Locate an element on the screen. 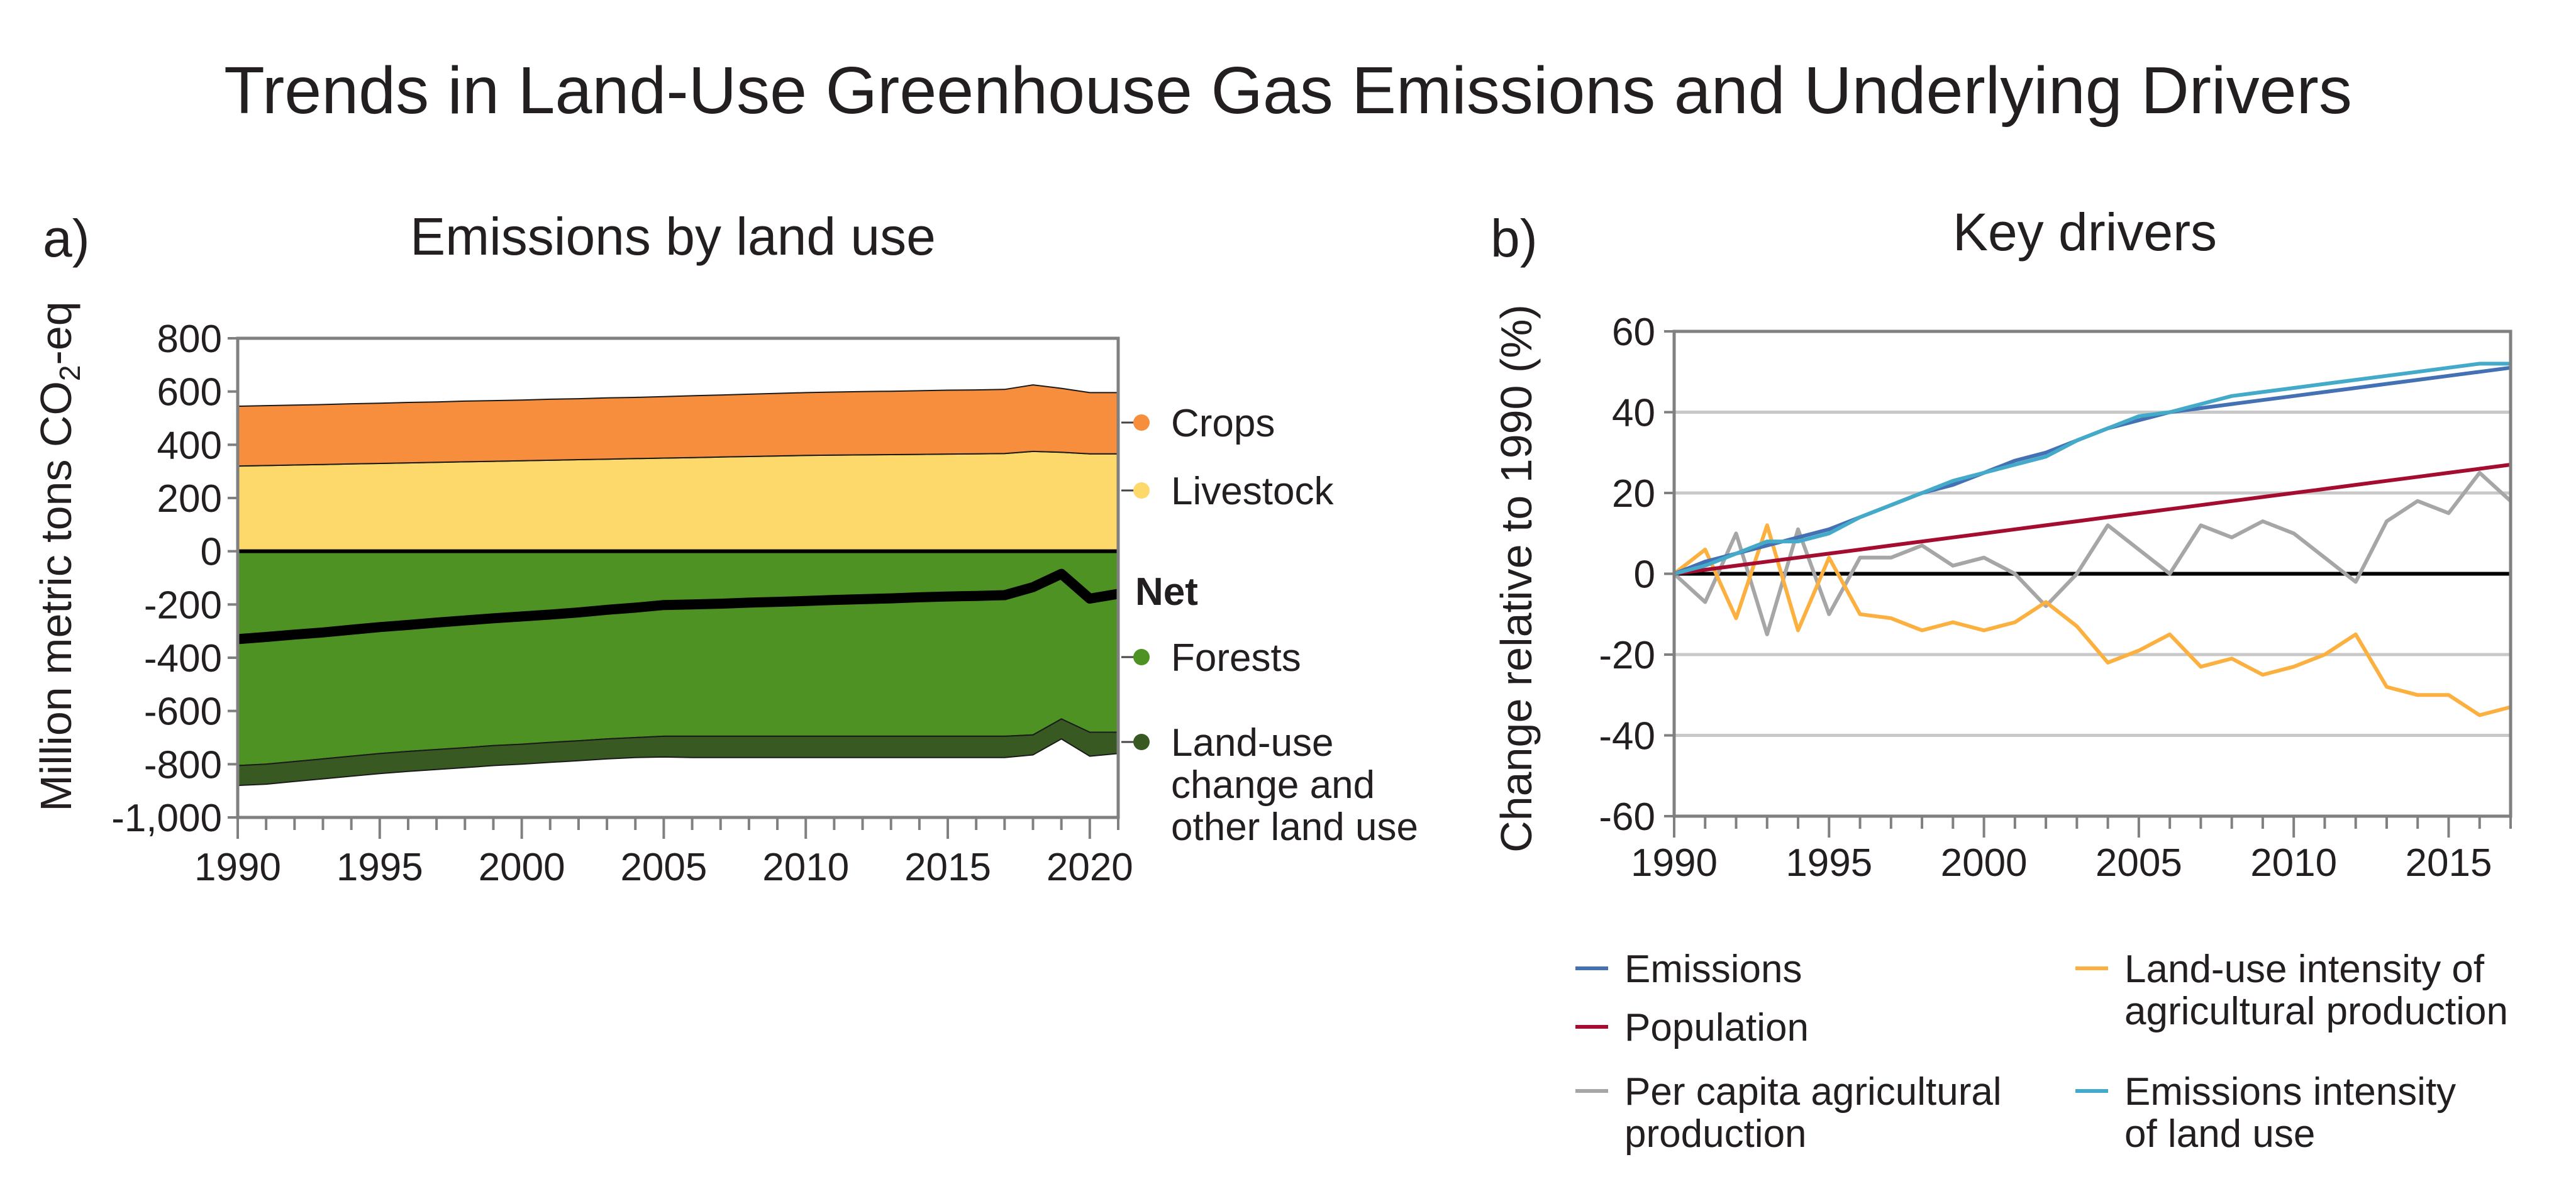 The width and height of the screenshot is (2576, 1201). line-per-capita-ag is located at coordinates (2092, 553).